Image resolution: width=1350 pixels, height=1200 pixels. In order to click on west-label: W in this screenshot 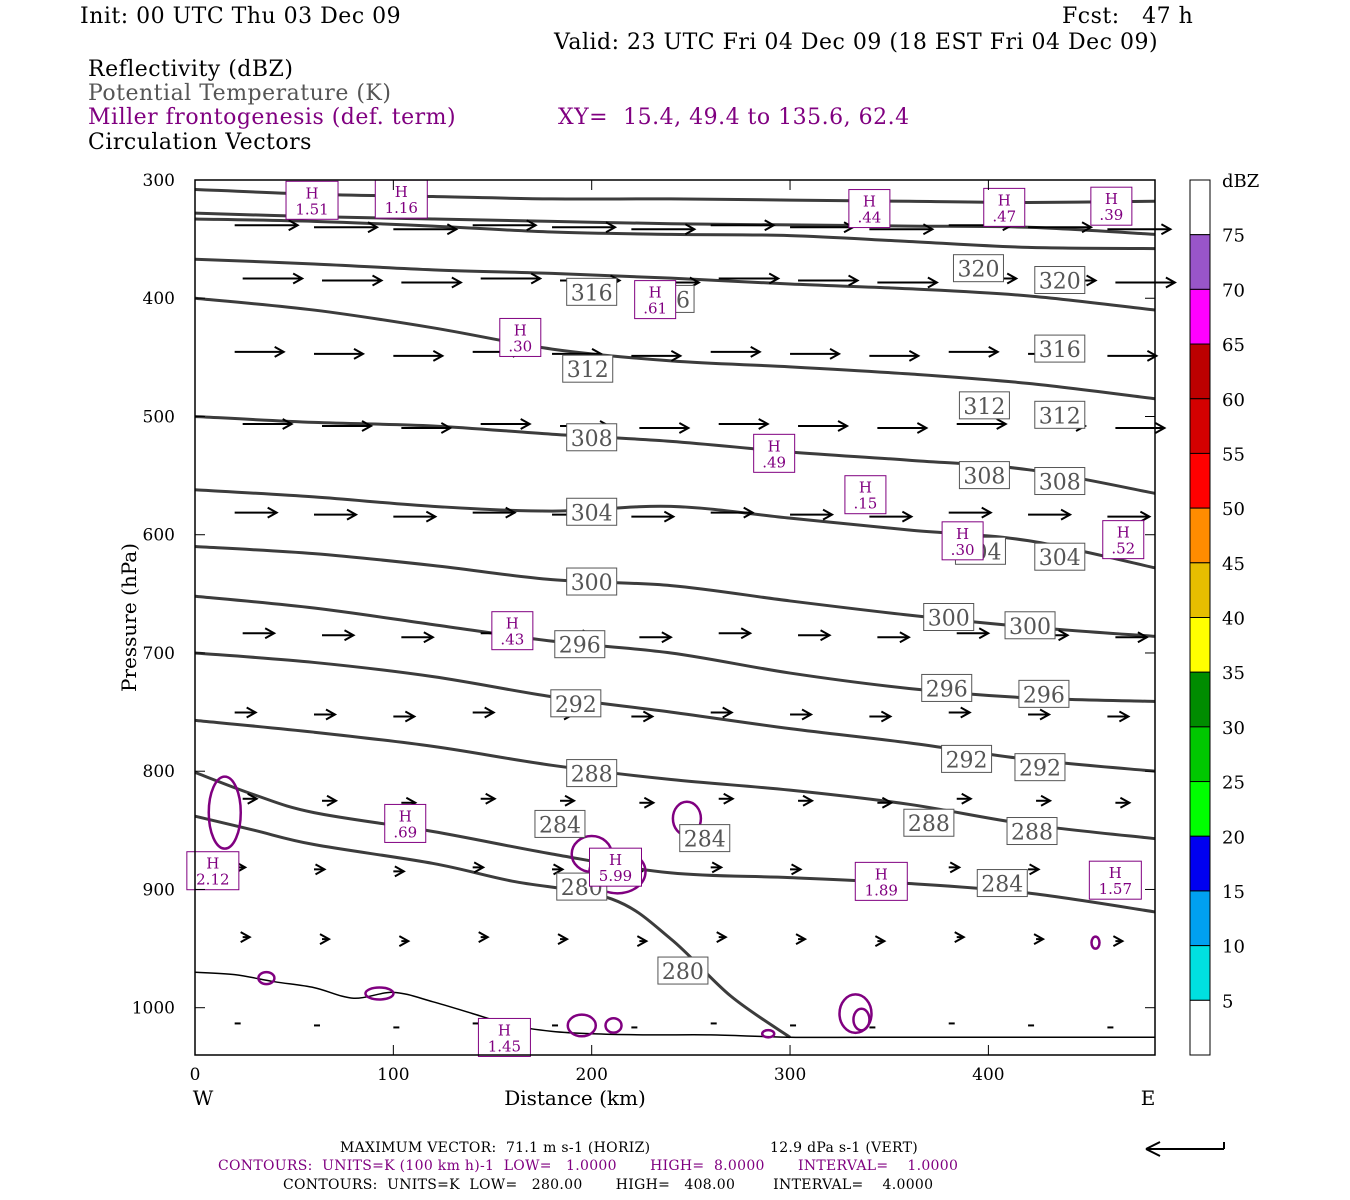, I will do `click(203, 1098)`.